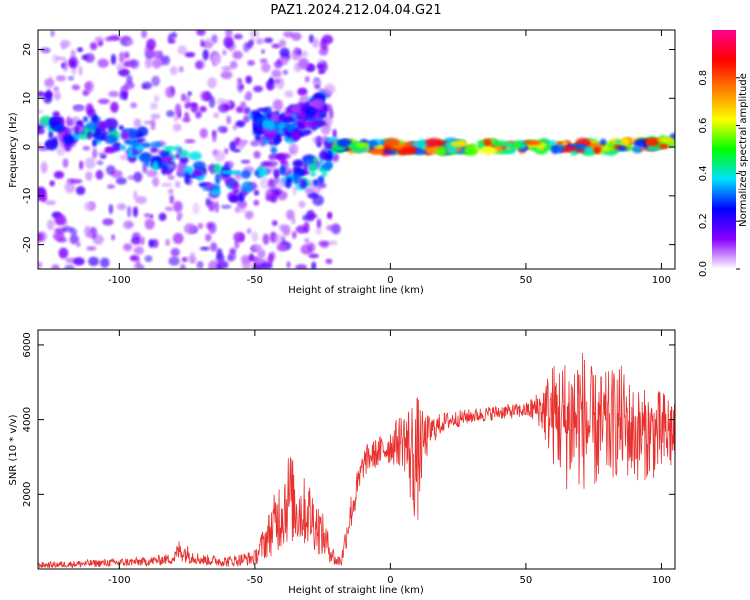  Describe the element at coordinates (719, 173) in the screenshot. I see `colorbar-ticks: 0.0 0.2 0.4 0.6 0.8` at that location.